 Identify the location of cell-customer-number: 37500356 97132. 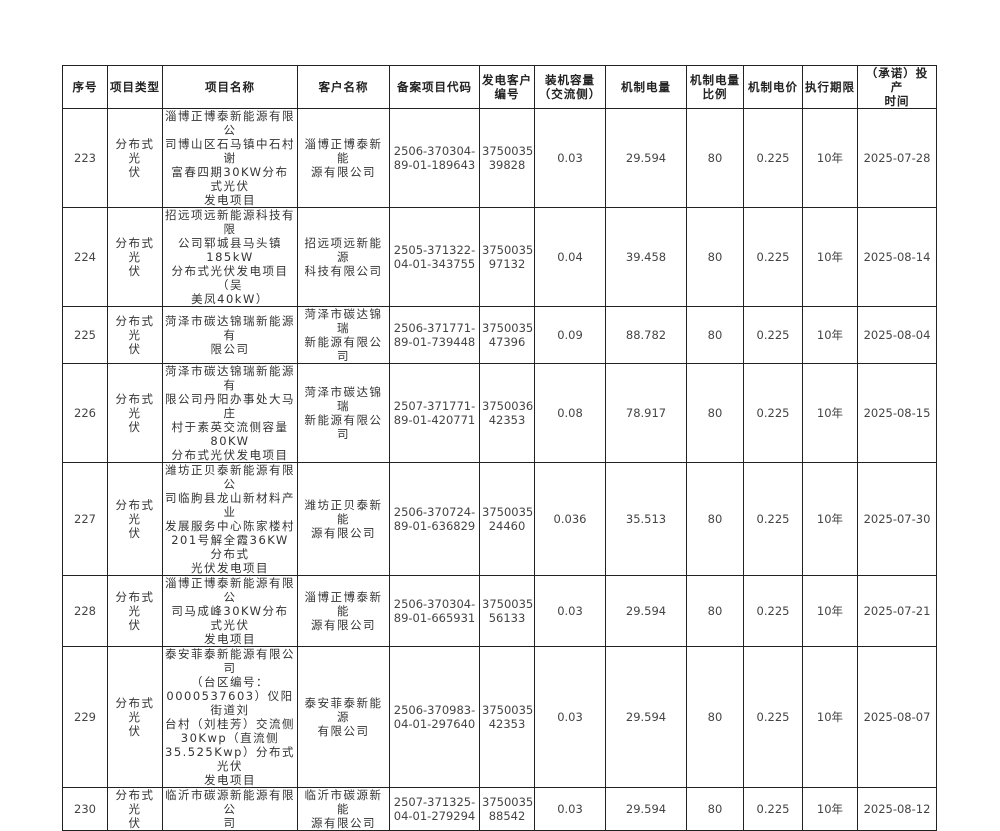
(507, 257).